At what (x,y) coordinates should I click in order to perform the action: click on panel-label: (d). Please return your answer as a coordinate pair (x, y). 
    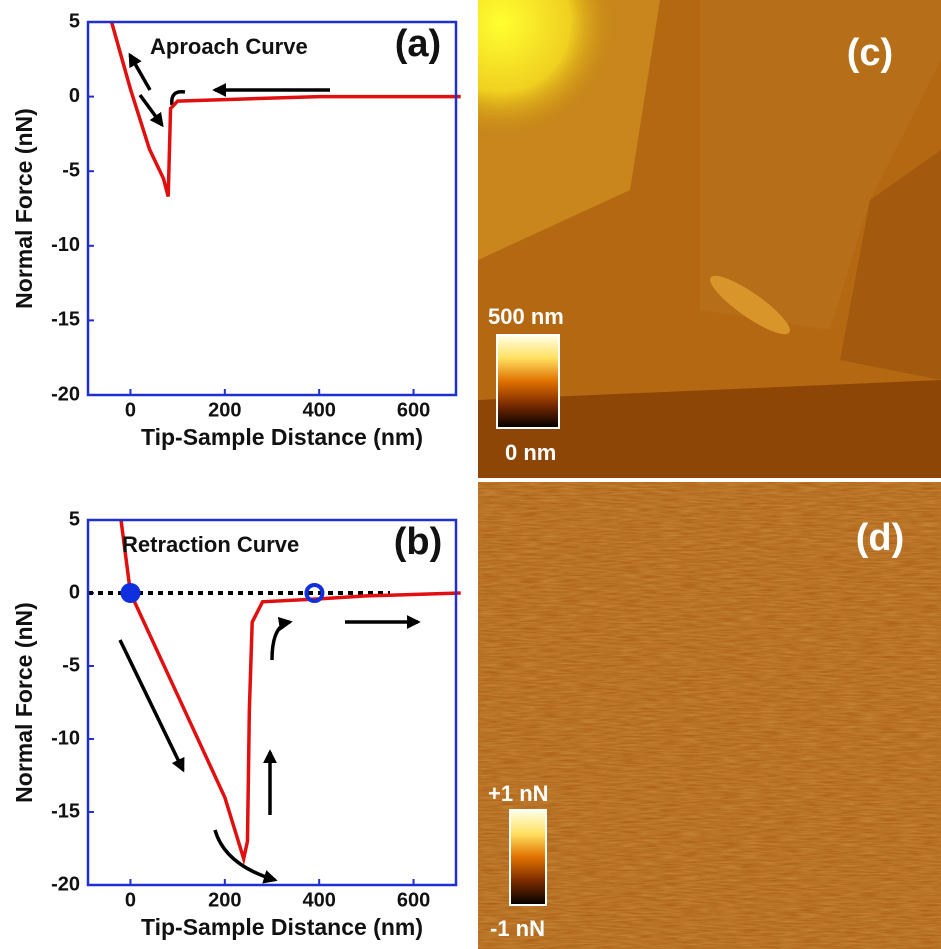
    Looking at the image, I should click on (880, 538).